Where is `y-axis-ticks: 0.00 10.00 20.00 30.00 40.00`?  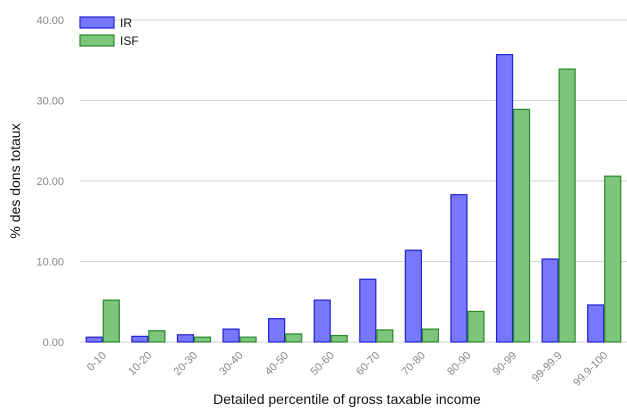
y-axis-ticks: 0.00 10.00 20.00 30.00 40.00 is located at coordinates (50, 182).